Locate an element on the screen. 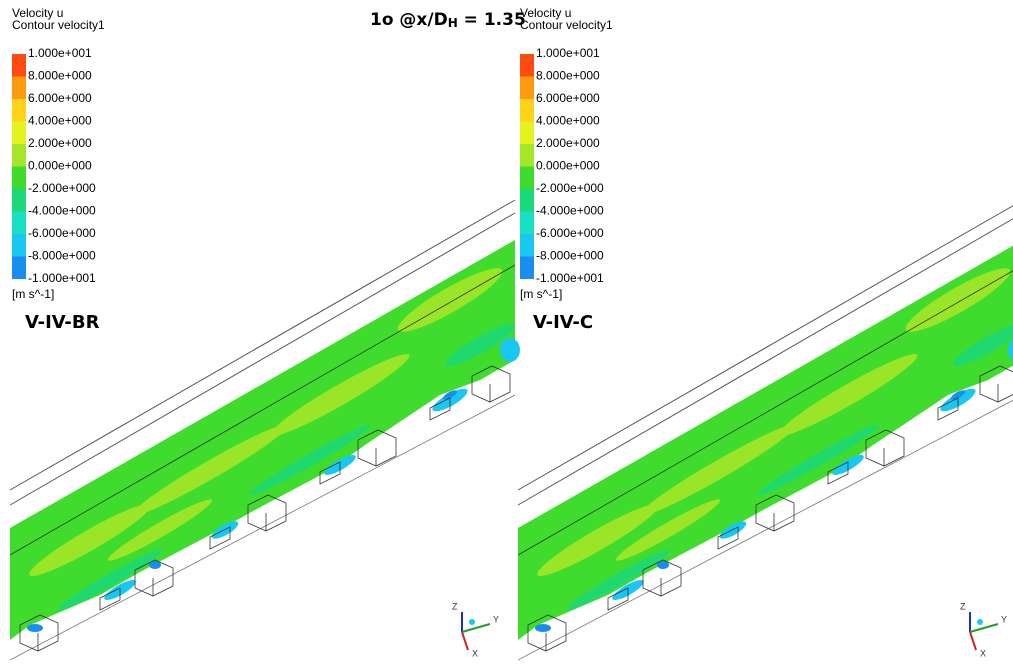  title: 1o @x/DH = 1.35 is located at coordinates (448, 20).